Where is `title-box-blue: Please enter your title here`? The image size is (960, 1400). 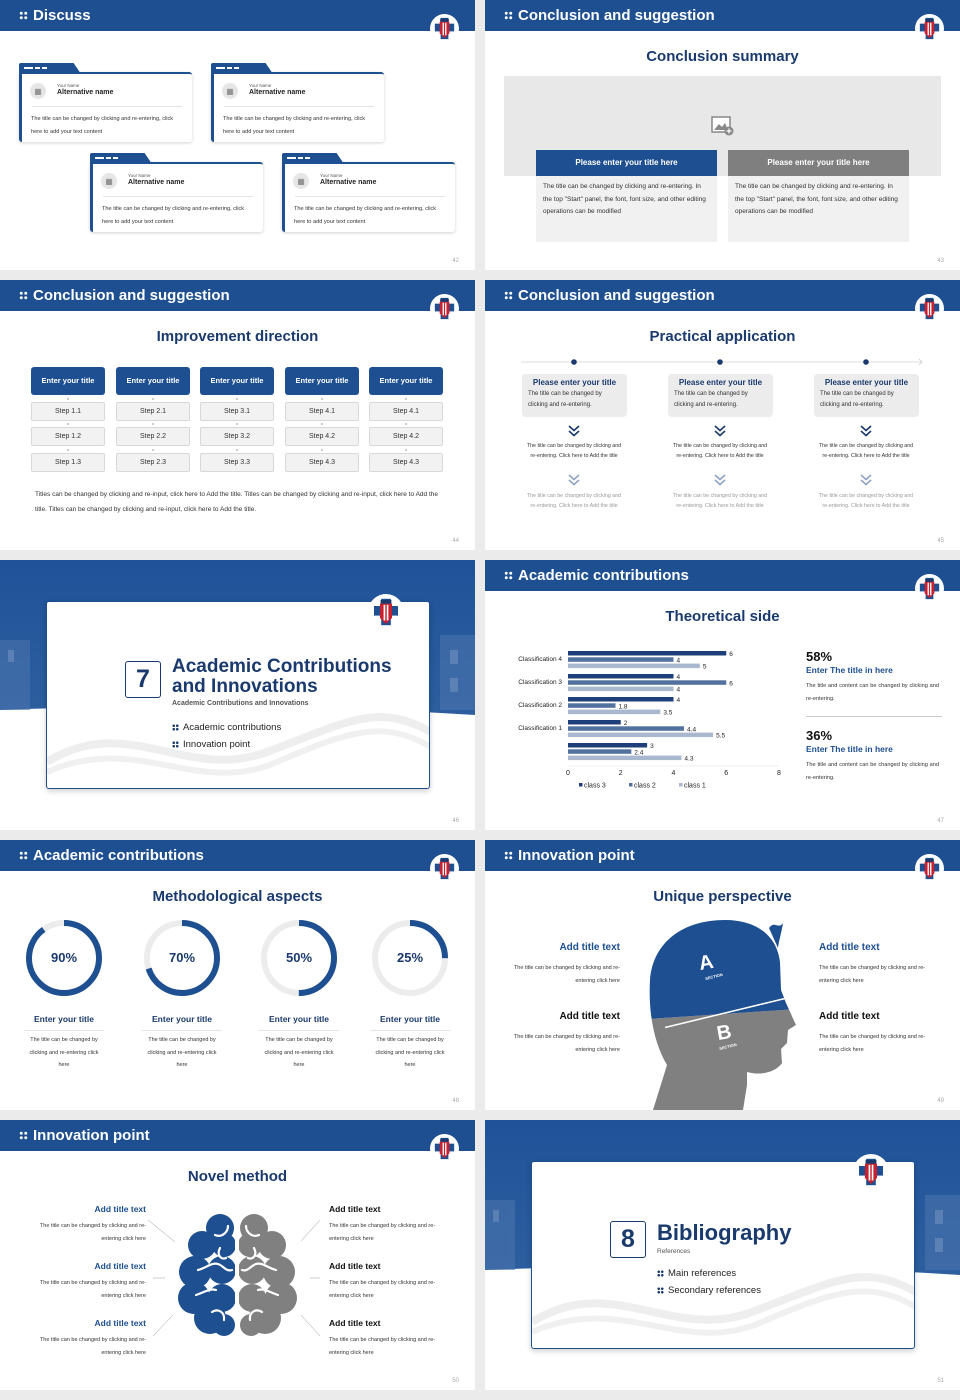
title-box-blue: Please enter your title here is located at coordinates (626, 163).